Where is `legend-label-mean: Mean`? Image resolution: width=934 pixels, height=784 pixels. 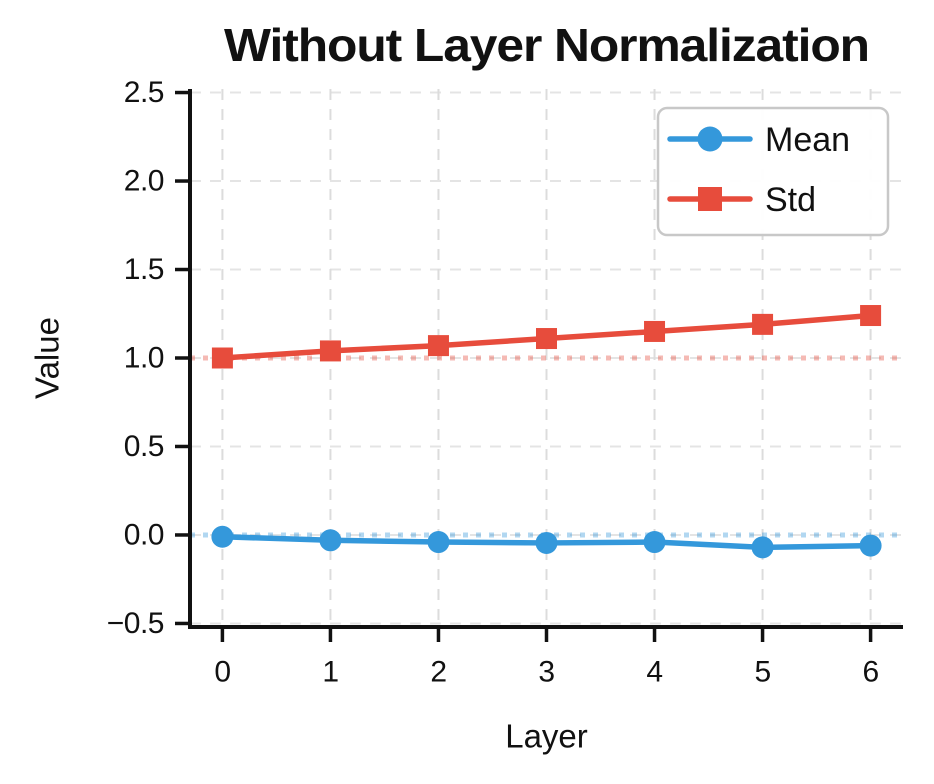
legend-label-mean: Mean is located at coordinates (807, 140).